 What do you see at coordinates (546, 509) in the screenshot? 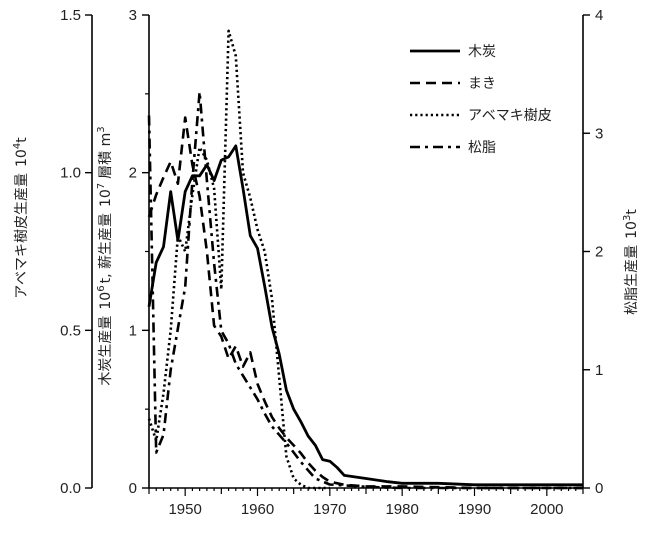
I see `x-tick-label: 2000` at bounding box center [546, 509].